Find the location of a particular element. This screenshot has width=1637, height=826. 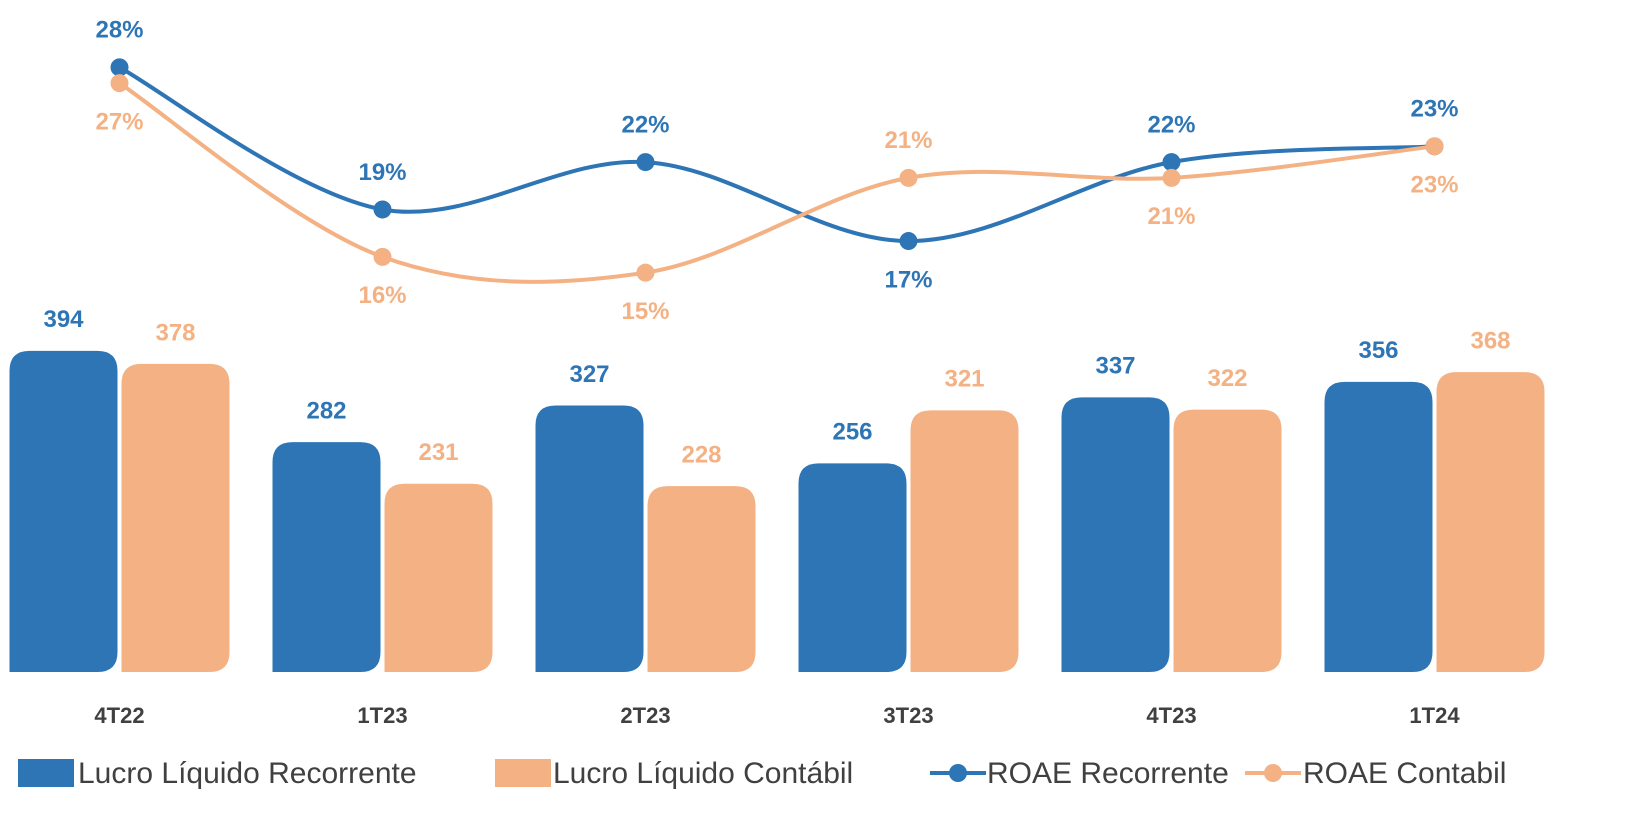

data-label: 256 is located at coordinates (852, 432).